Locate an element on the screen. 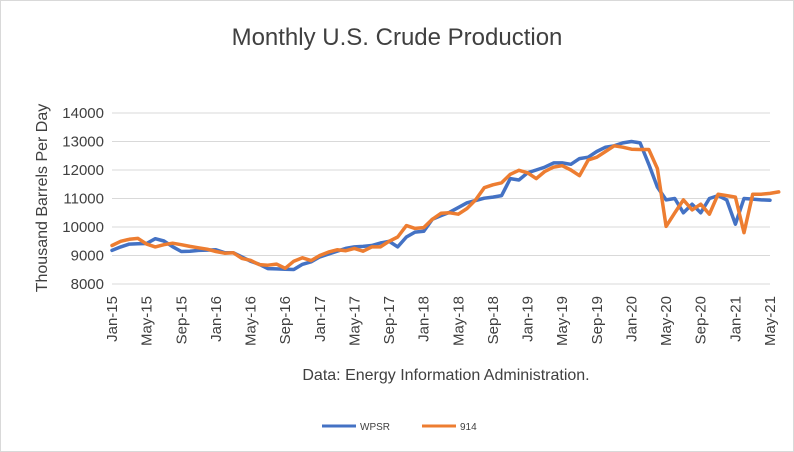 Image resolution: width=794 pixels, height=452 pixels. legend-label-wpsr: WPSR is located at coordinates (375, 427).